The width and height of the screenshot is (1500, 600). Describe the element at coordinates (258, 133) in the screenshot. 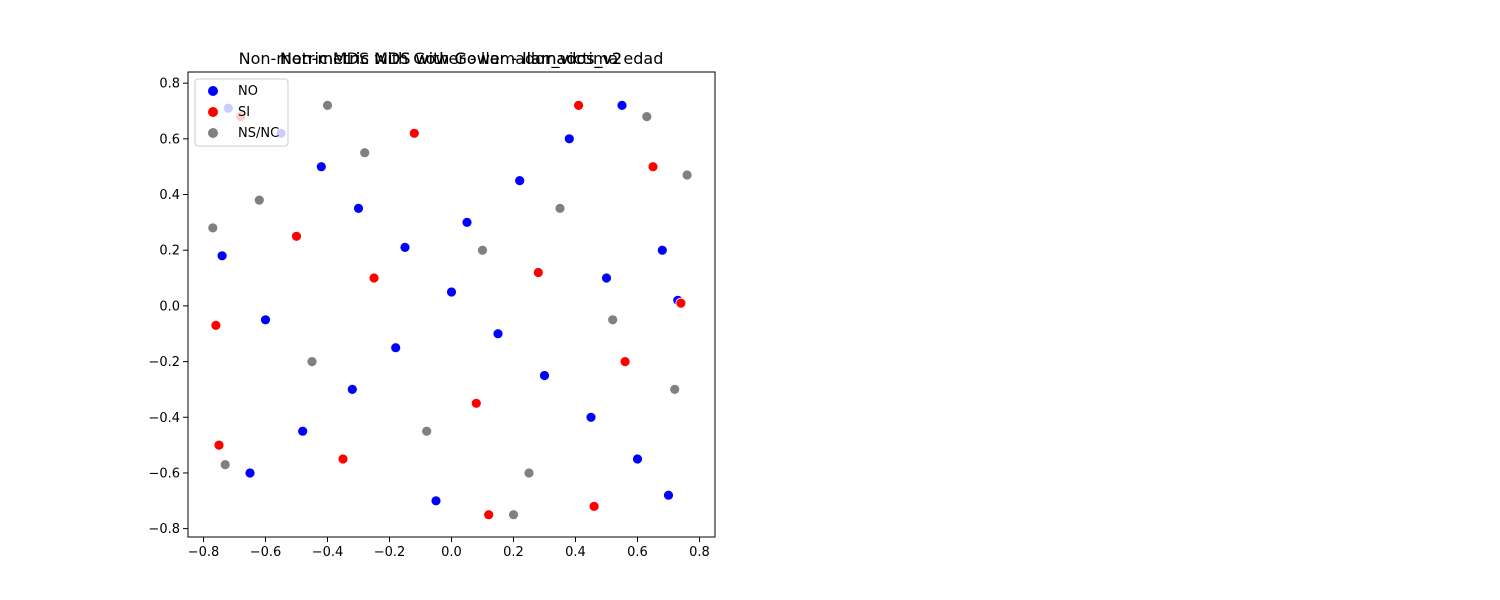

I see `legend-label-nsnc: NS/NC` at that location.